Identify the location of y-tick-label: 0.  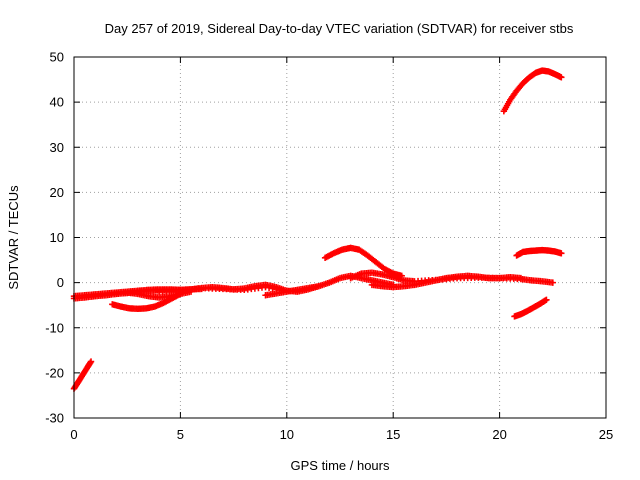
(60, 282).